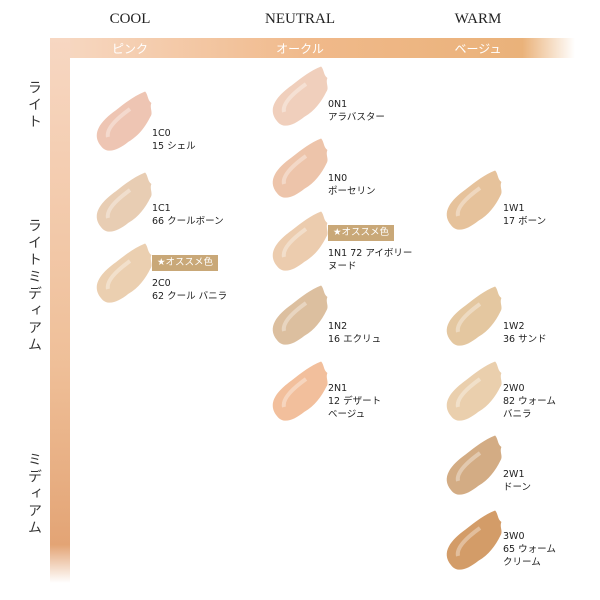 The height and width of the screenshot is (600, 600). I want to click on shade-code: 3W0, so click(514, 536).